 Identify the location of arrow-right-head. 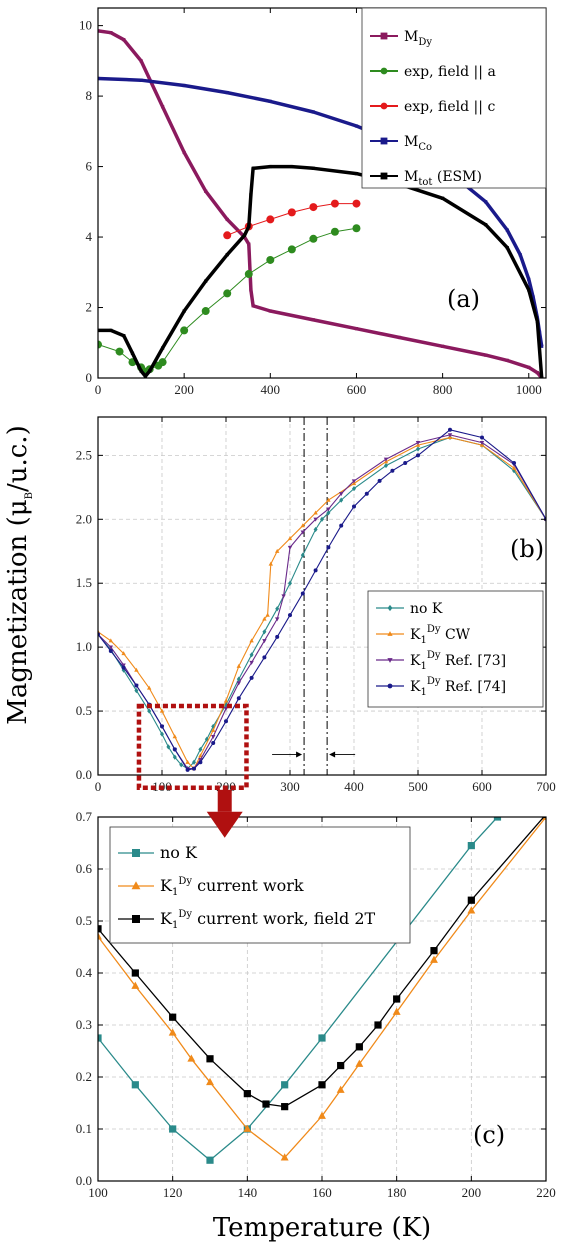
(332, 754).